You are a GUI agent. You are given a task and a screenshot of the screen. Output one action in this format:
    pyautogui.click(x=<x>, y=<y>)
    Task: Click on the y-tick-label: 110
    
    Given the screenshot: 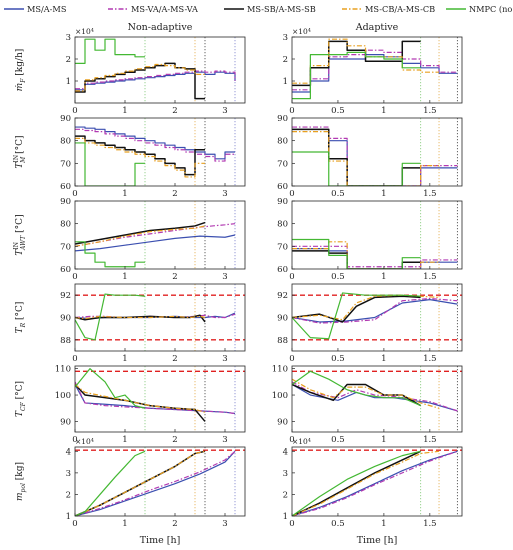 What is the action you would take?
    pyautogui.click(x=280, y=370)
    